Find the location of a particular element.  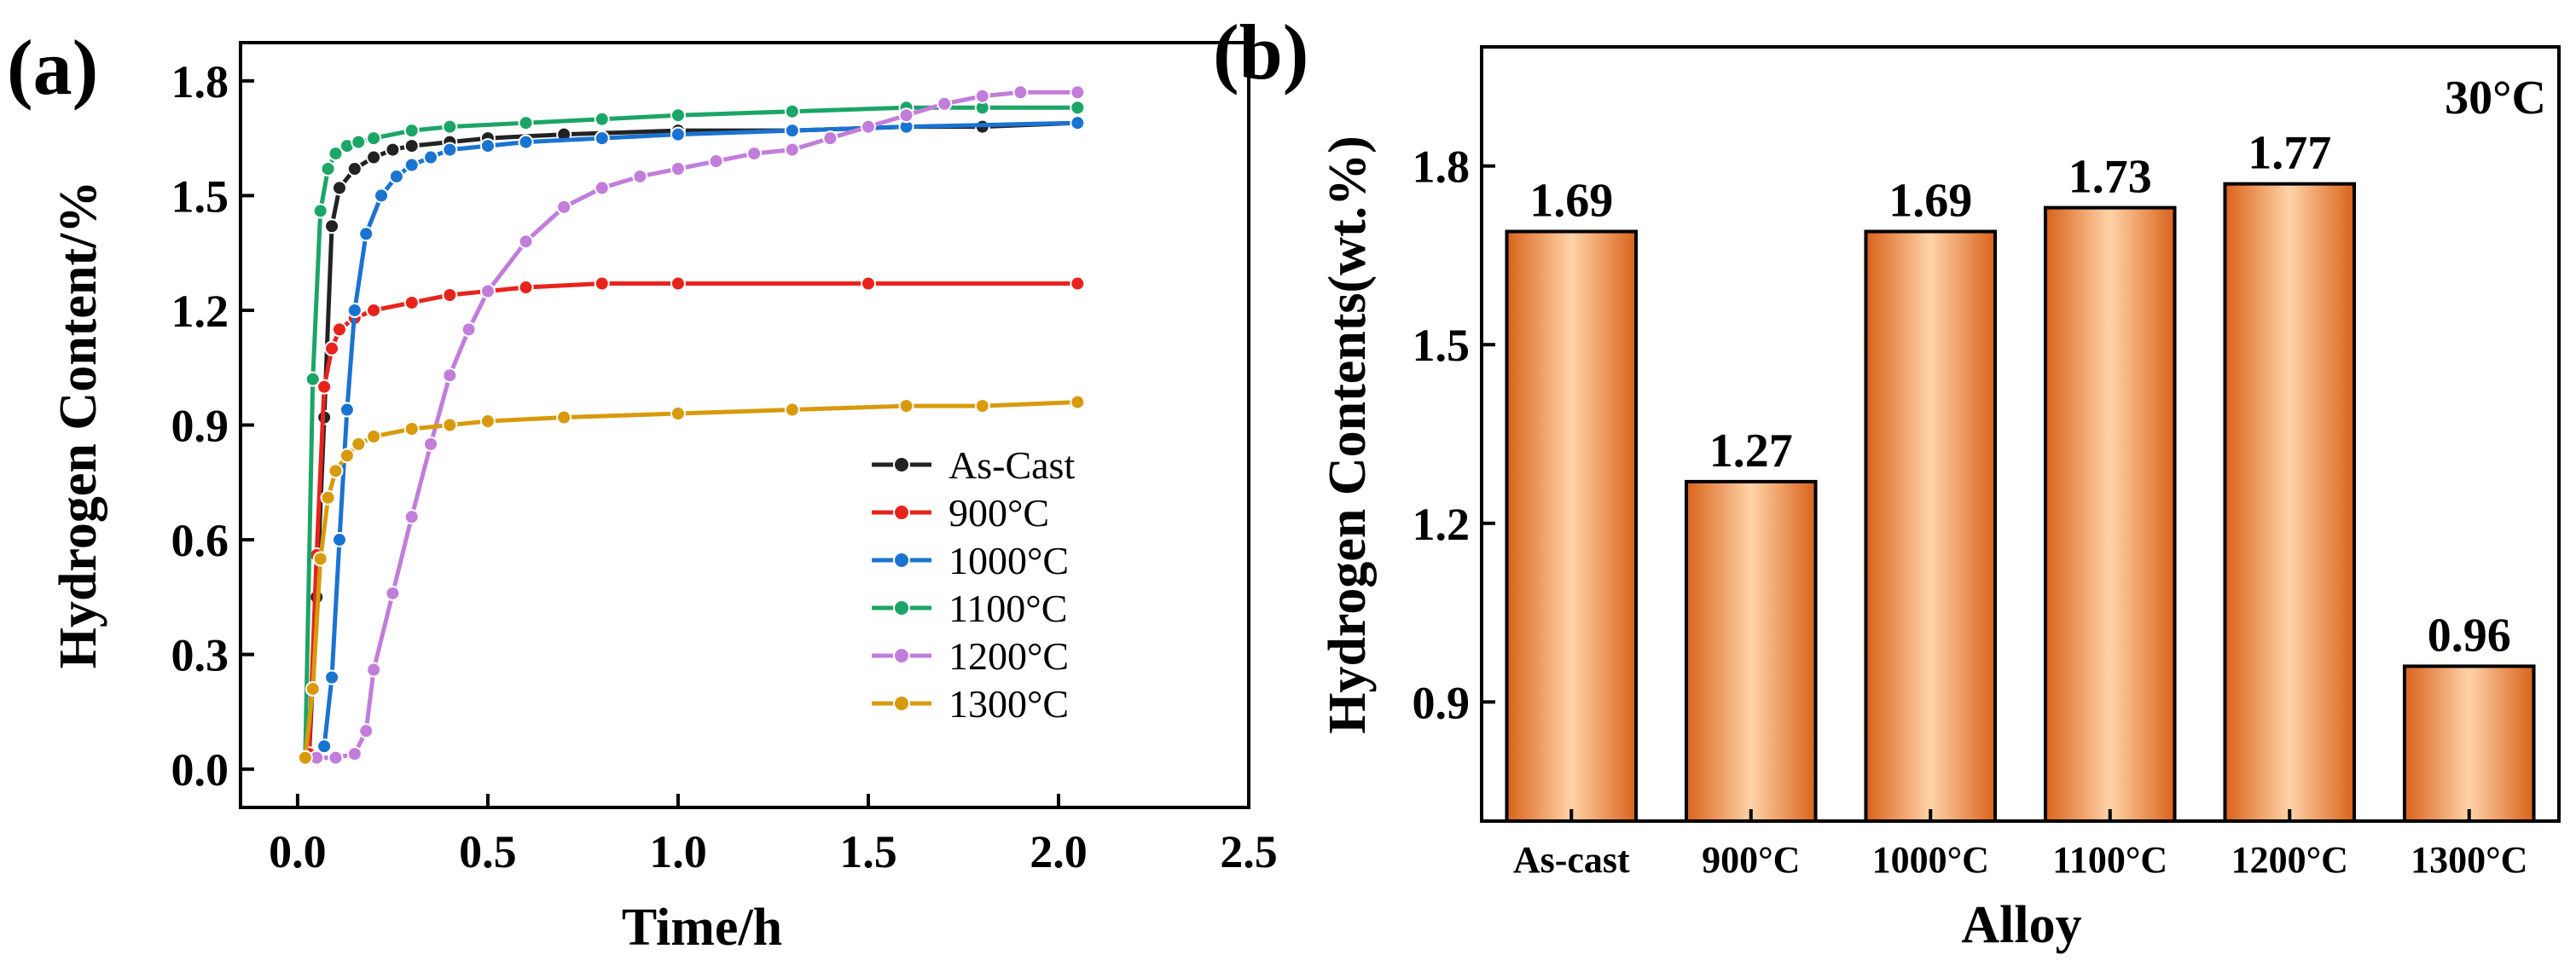

y-axis-b: 0.9 1.2 1.5 1.8 is located at coordinates (1454, 435).